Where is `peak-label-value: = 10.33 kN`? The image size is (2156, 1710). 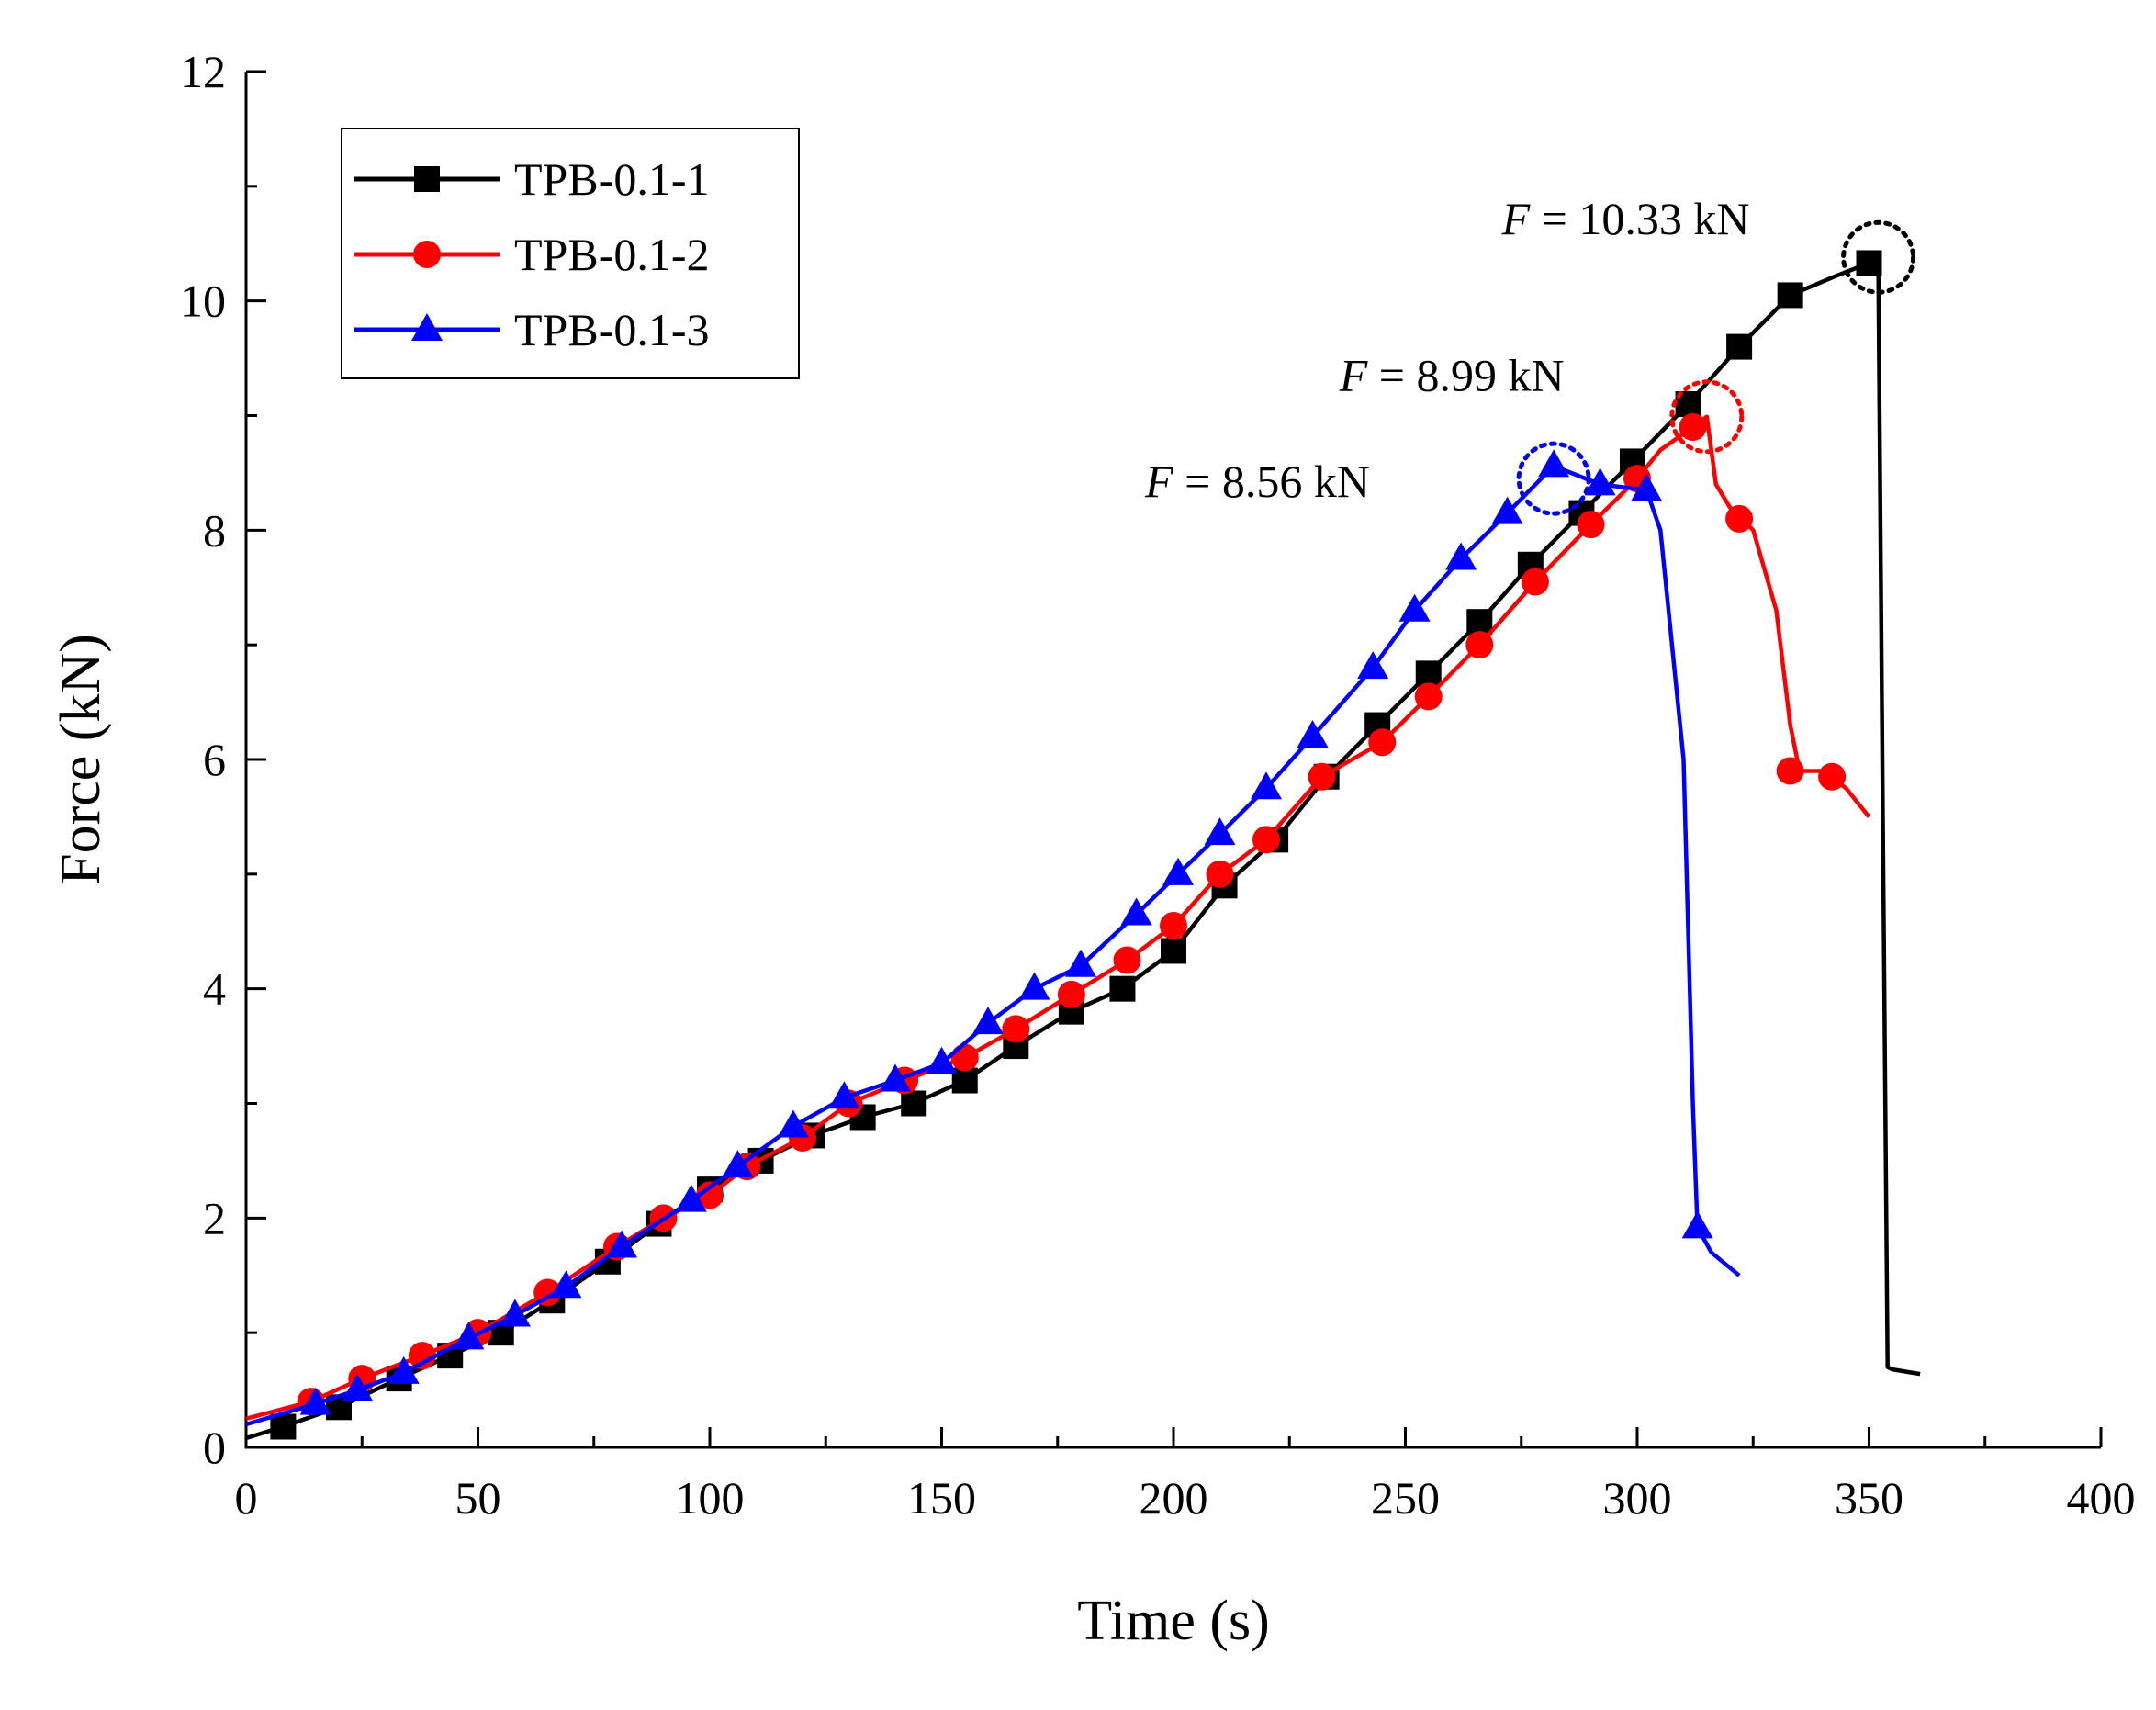 peak-label-value: = 10.33 kN is located at coordinates (1639, 218).